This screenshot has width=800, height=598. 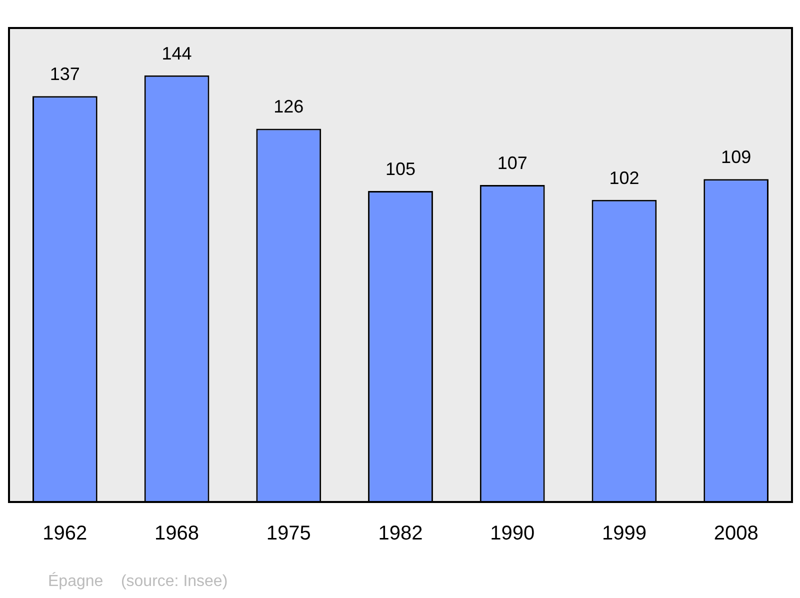 What do you see at coordinates (177, 53) in the screenshot?
I see `data-label: 144` at bounding box center [177, 53].